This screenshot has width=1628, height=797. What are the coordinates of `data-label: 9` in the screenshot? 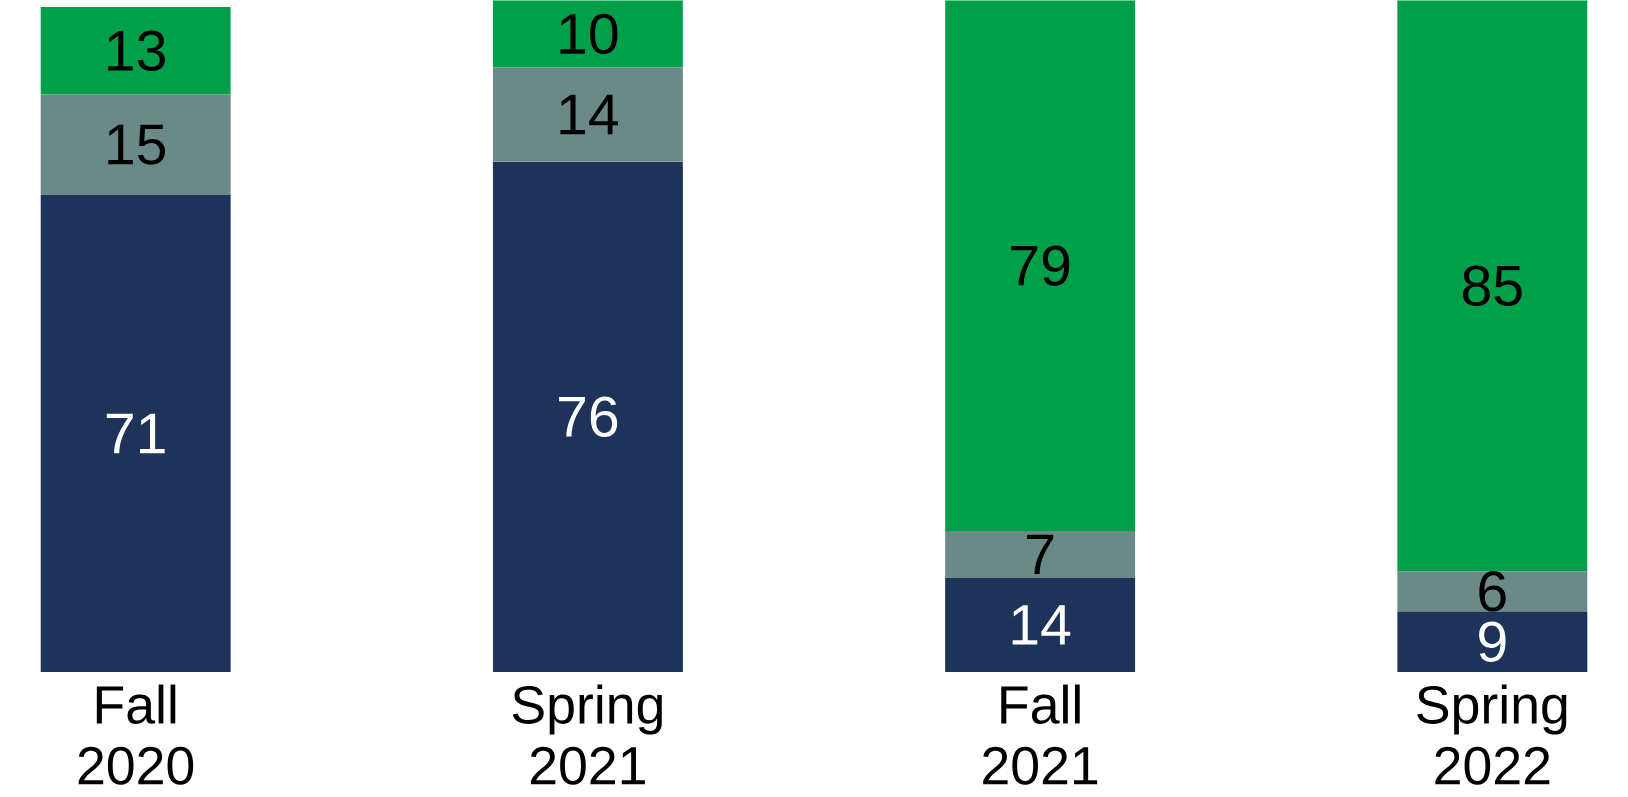 It's located at (1492, 642).